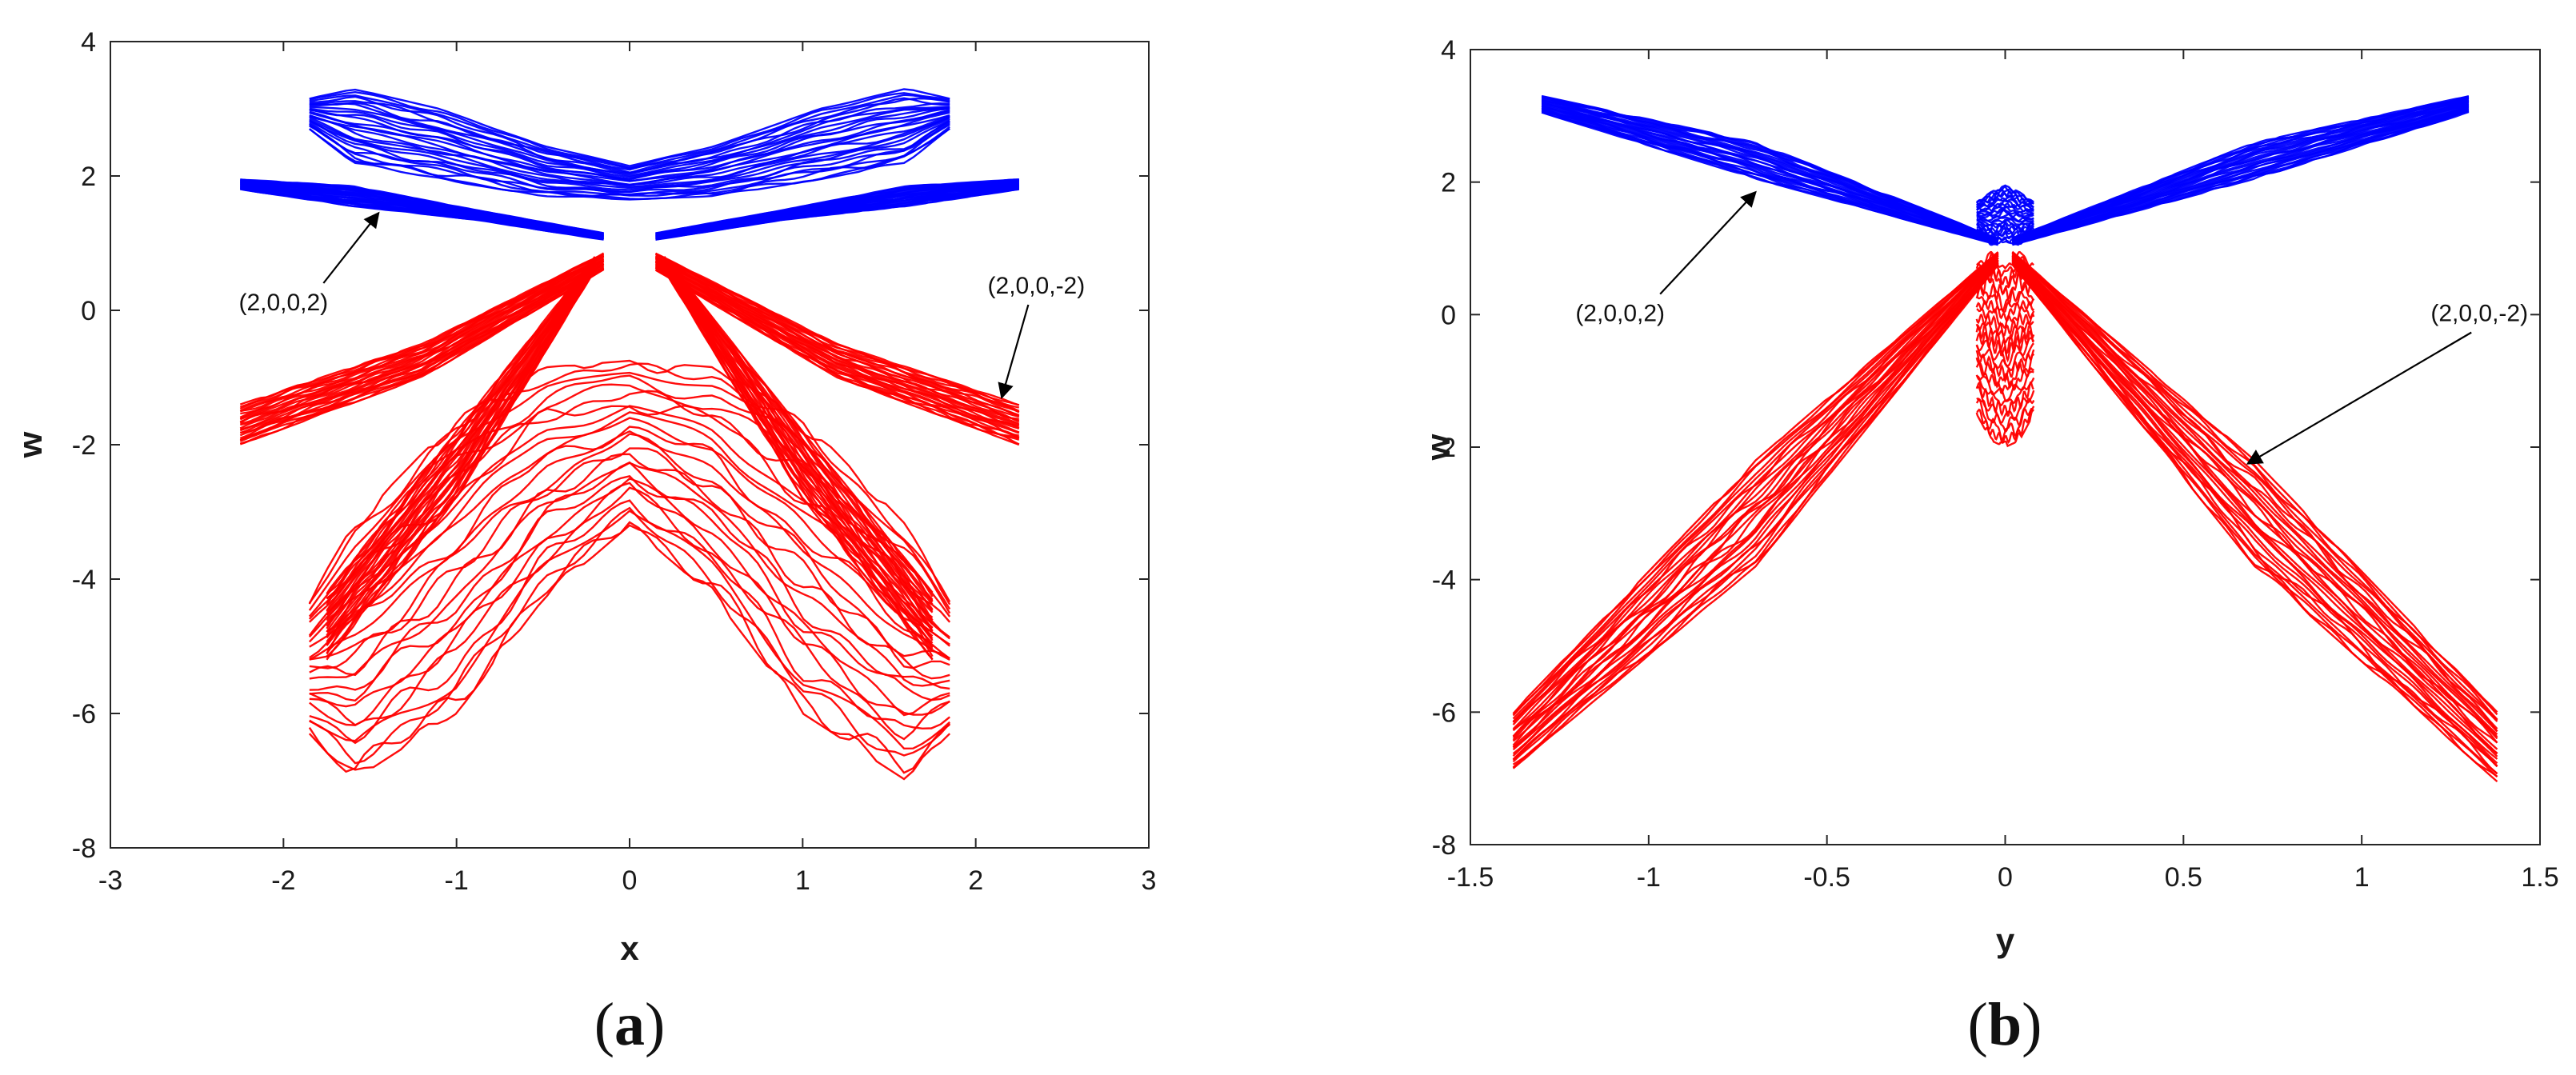 The height and width of the screenshot is (1075, 2576). Describe the element at coordinates (84, 848) in the screenshot. I see `y-tick-label: -8` at that location.